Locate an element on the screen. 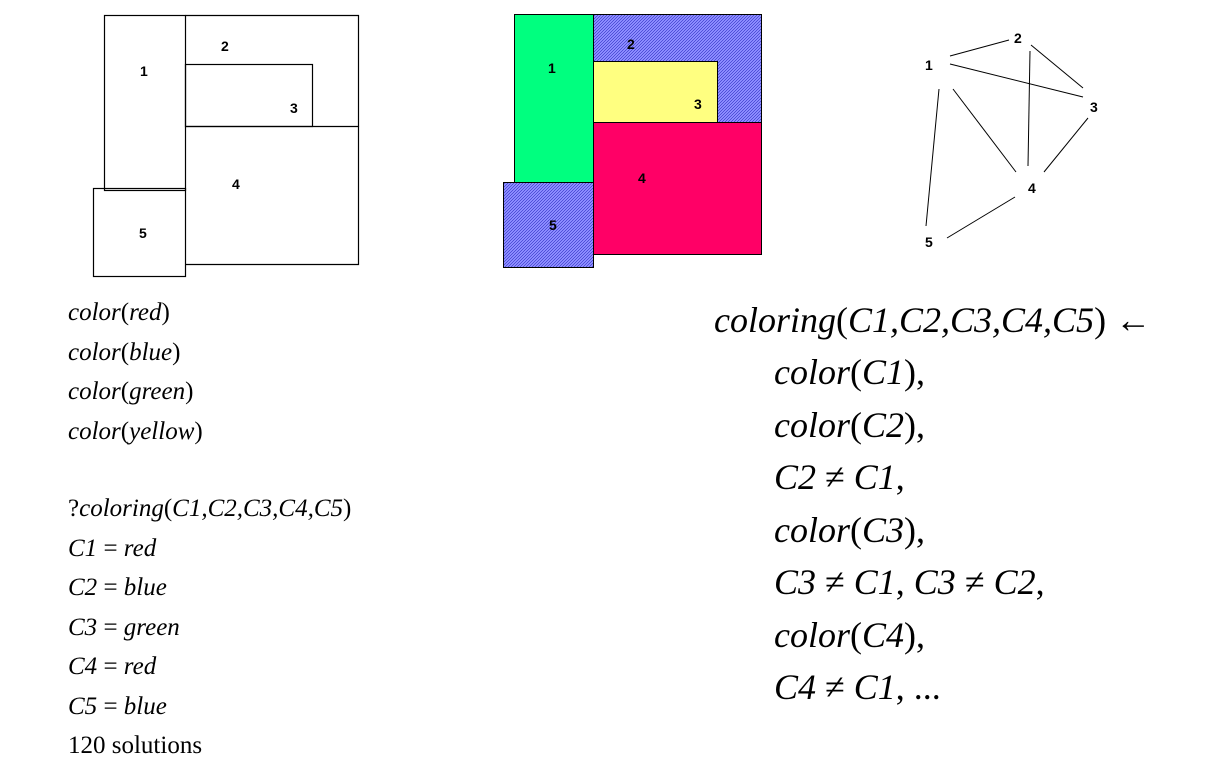  conflict-graph: 1 2 3 4 5 is located at coordinates (1011, 140).